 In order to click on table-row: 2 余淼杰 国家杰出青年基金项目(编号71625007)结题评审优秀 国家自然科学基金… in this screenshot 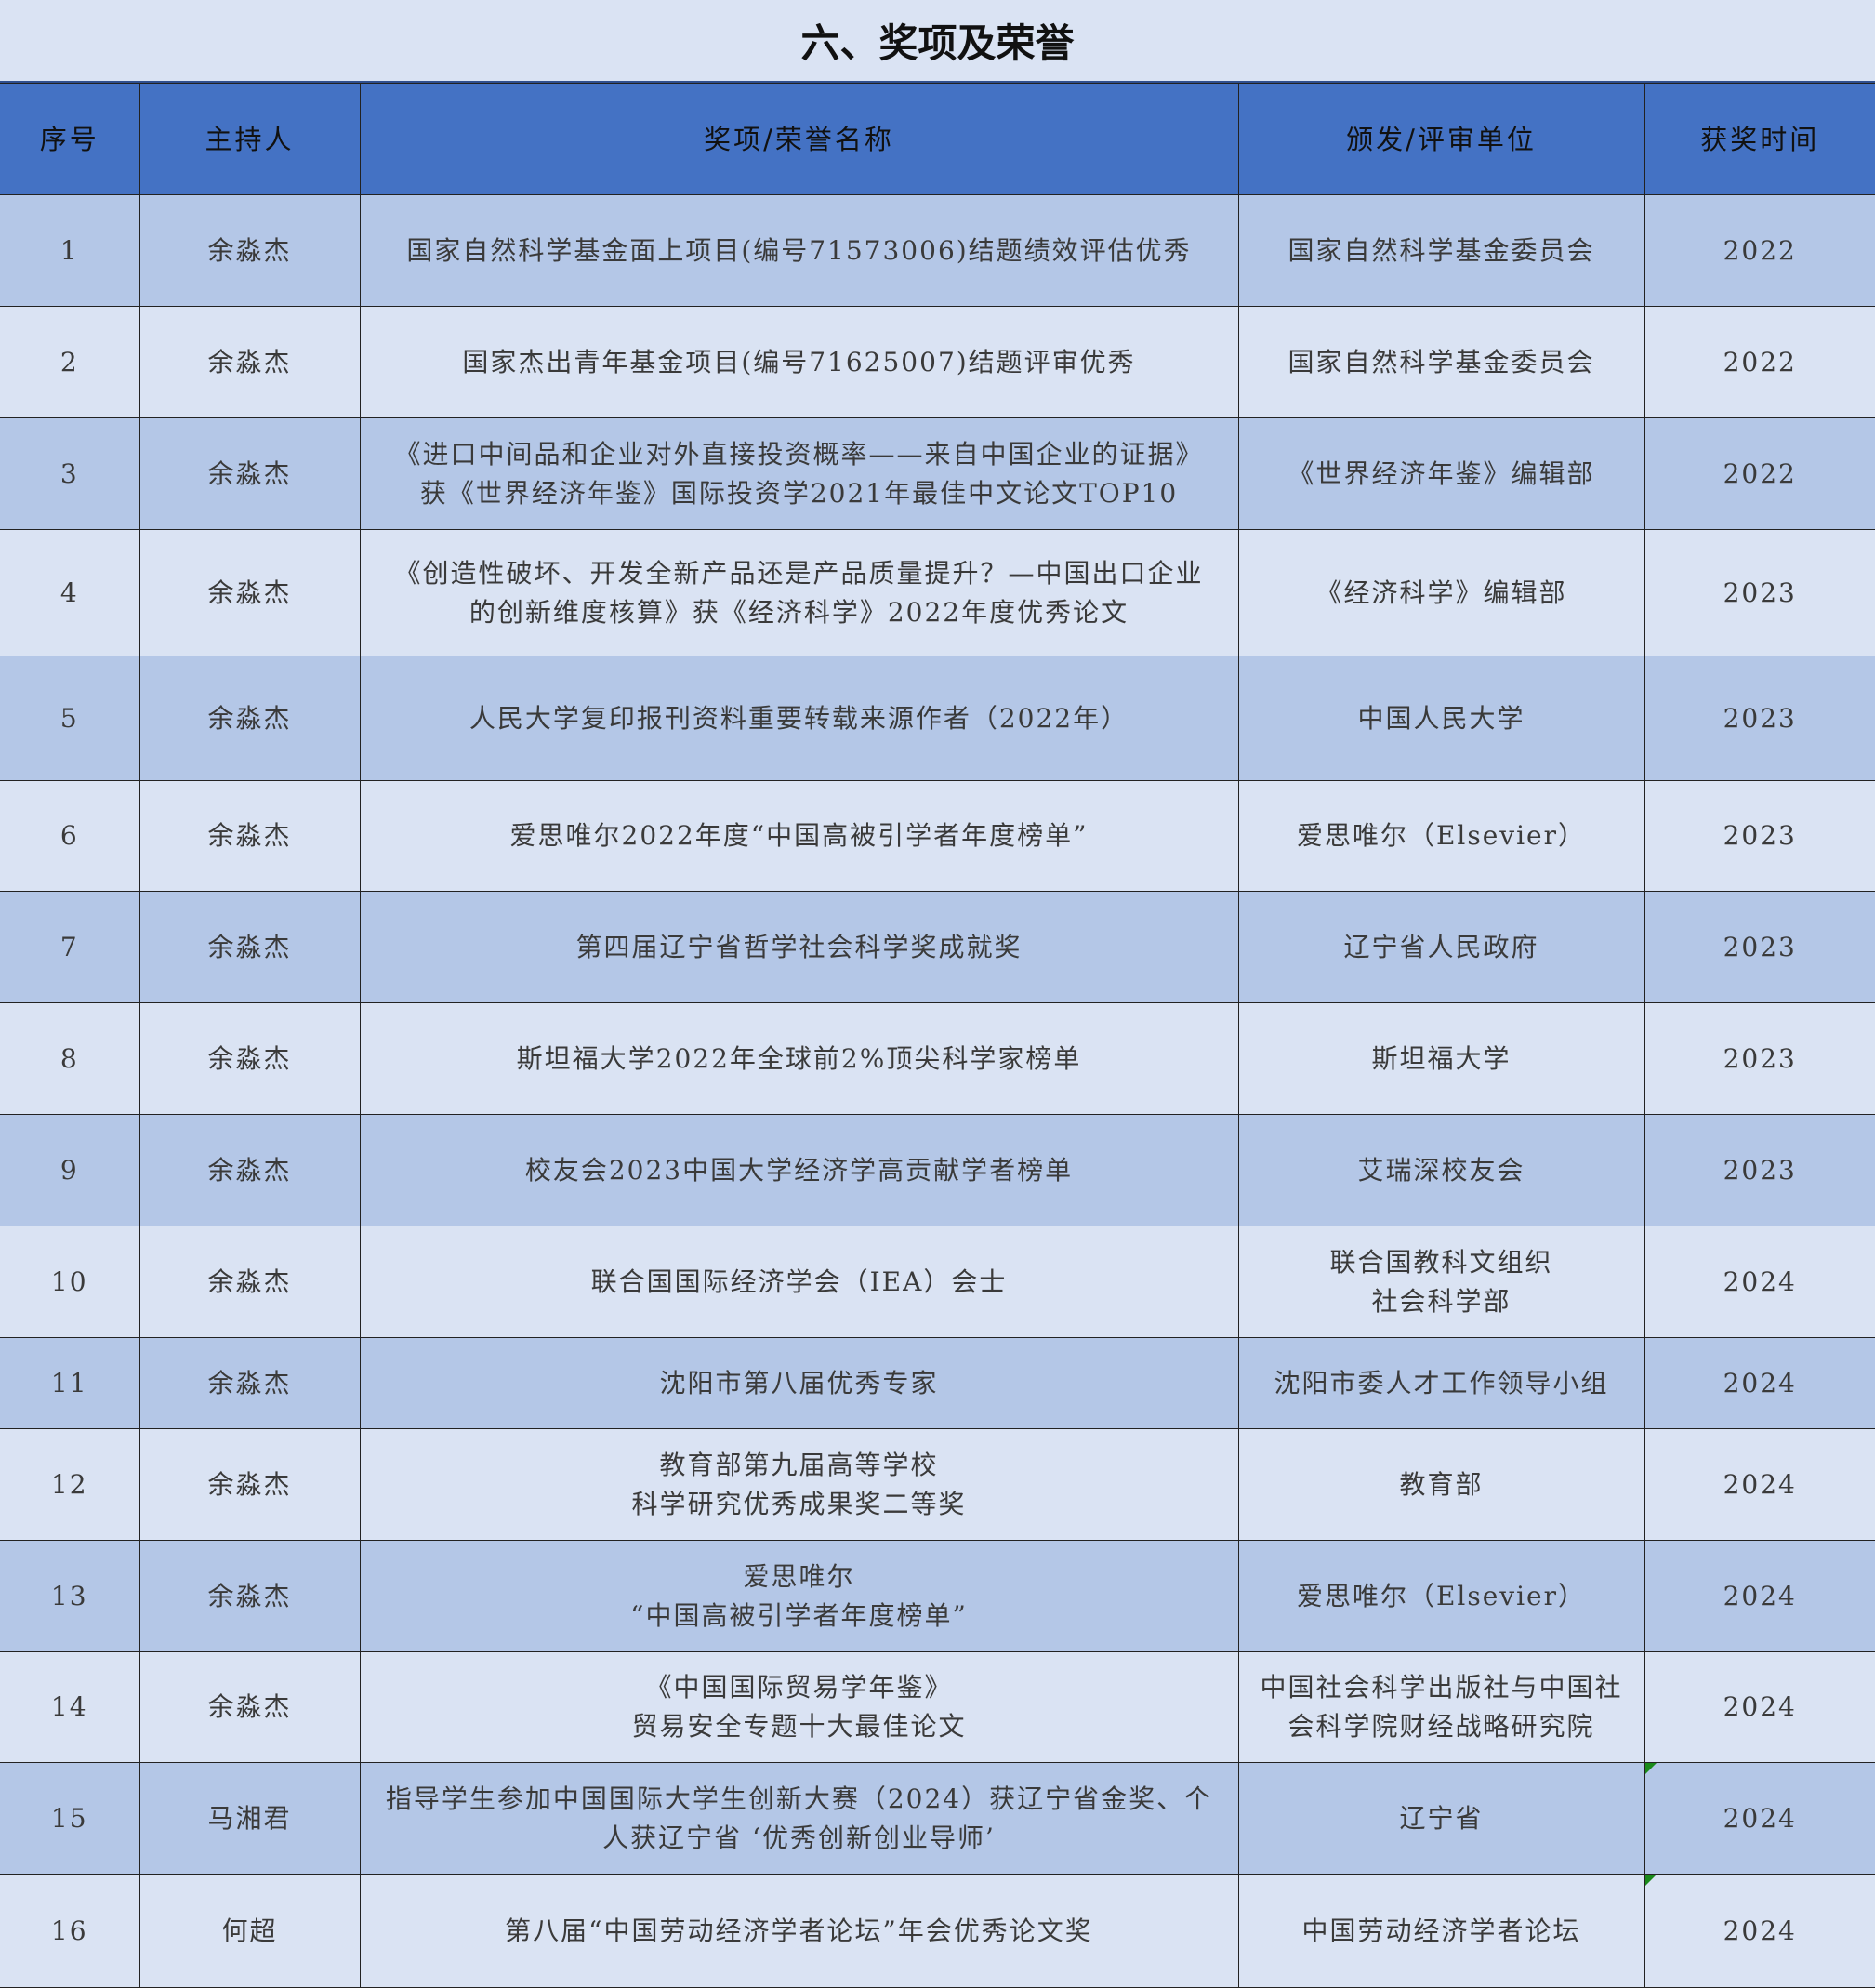, I will do `click(938, 362)`.